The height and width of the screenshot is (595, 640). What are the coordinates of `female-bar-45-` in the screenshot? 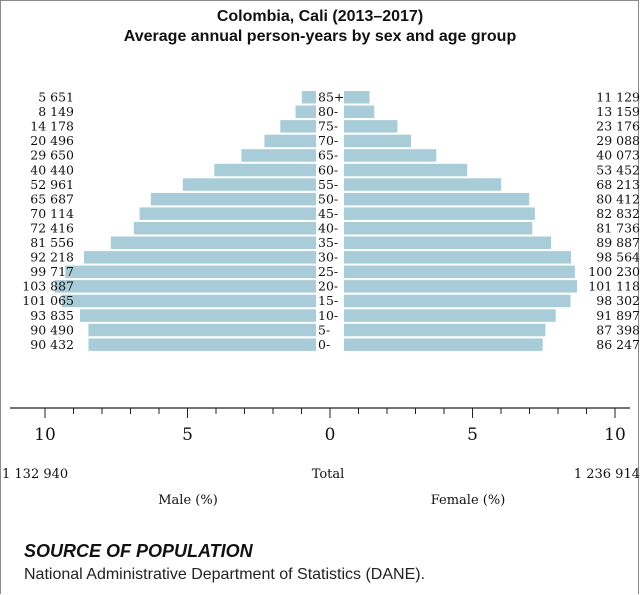 It's located at (439, 213).